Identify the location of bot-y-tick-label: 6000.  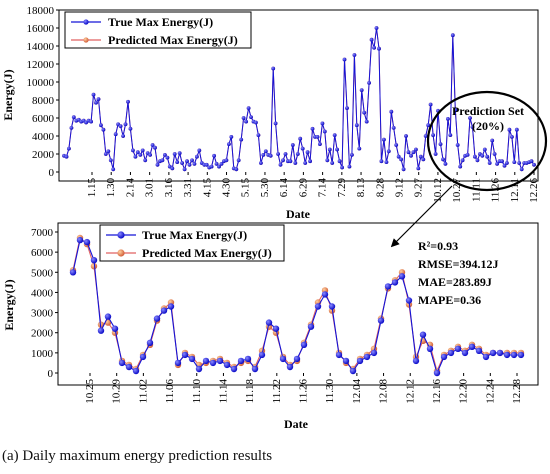
(42, 253).